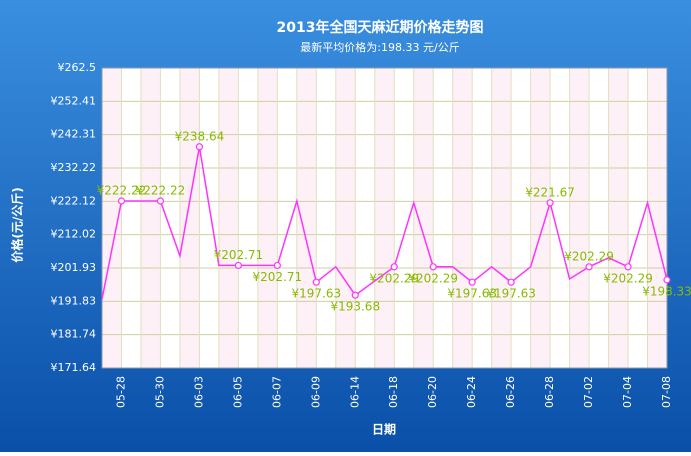  I want to click on y-tick-label: ¥201.93, so click(74, 267).